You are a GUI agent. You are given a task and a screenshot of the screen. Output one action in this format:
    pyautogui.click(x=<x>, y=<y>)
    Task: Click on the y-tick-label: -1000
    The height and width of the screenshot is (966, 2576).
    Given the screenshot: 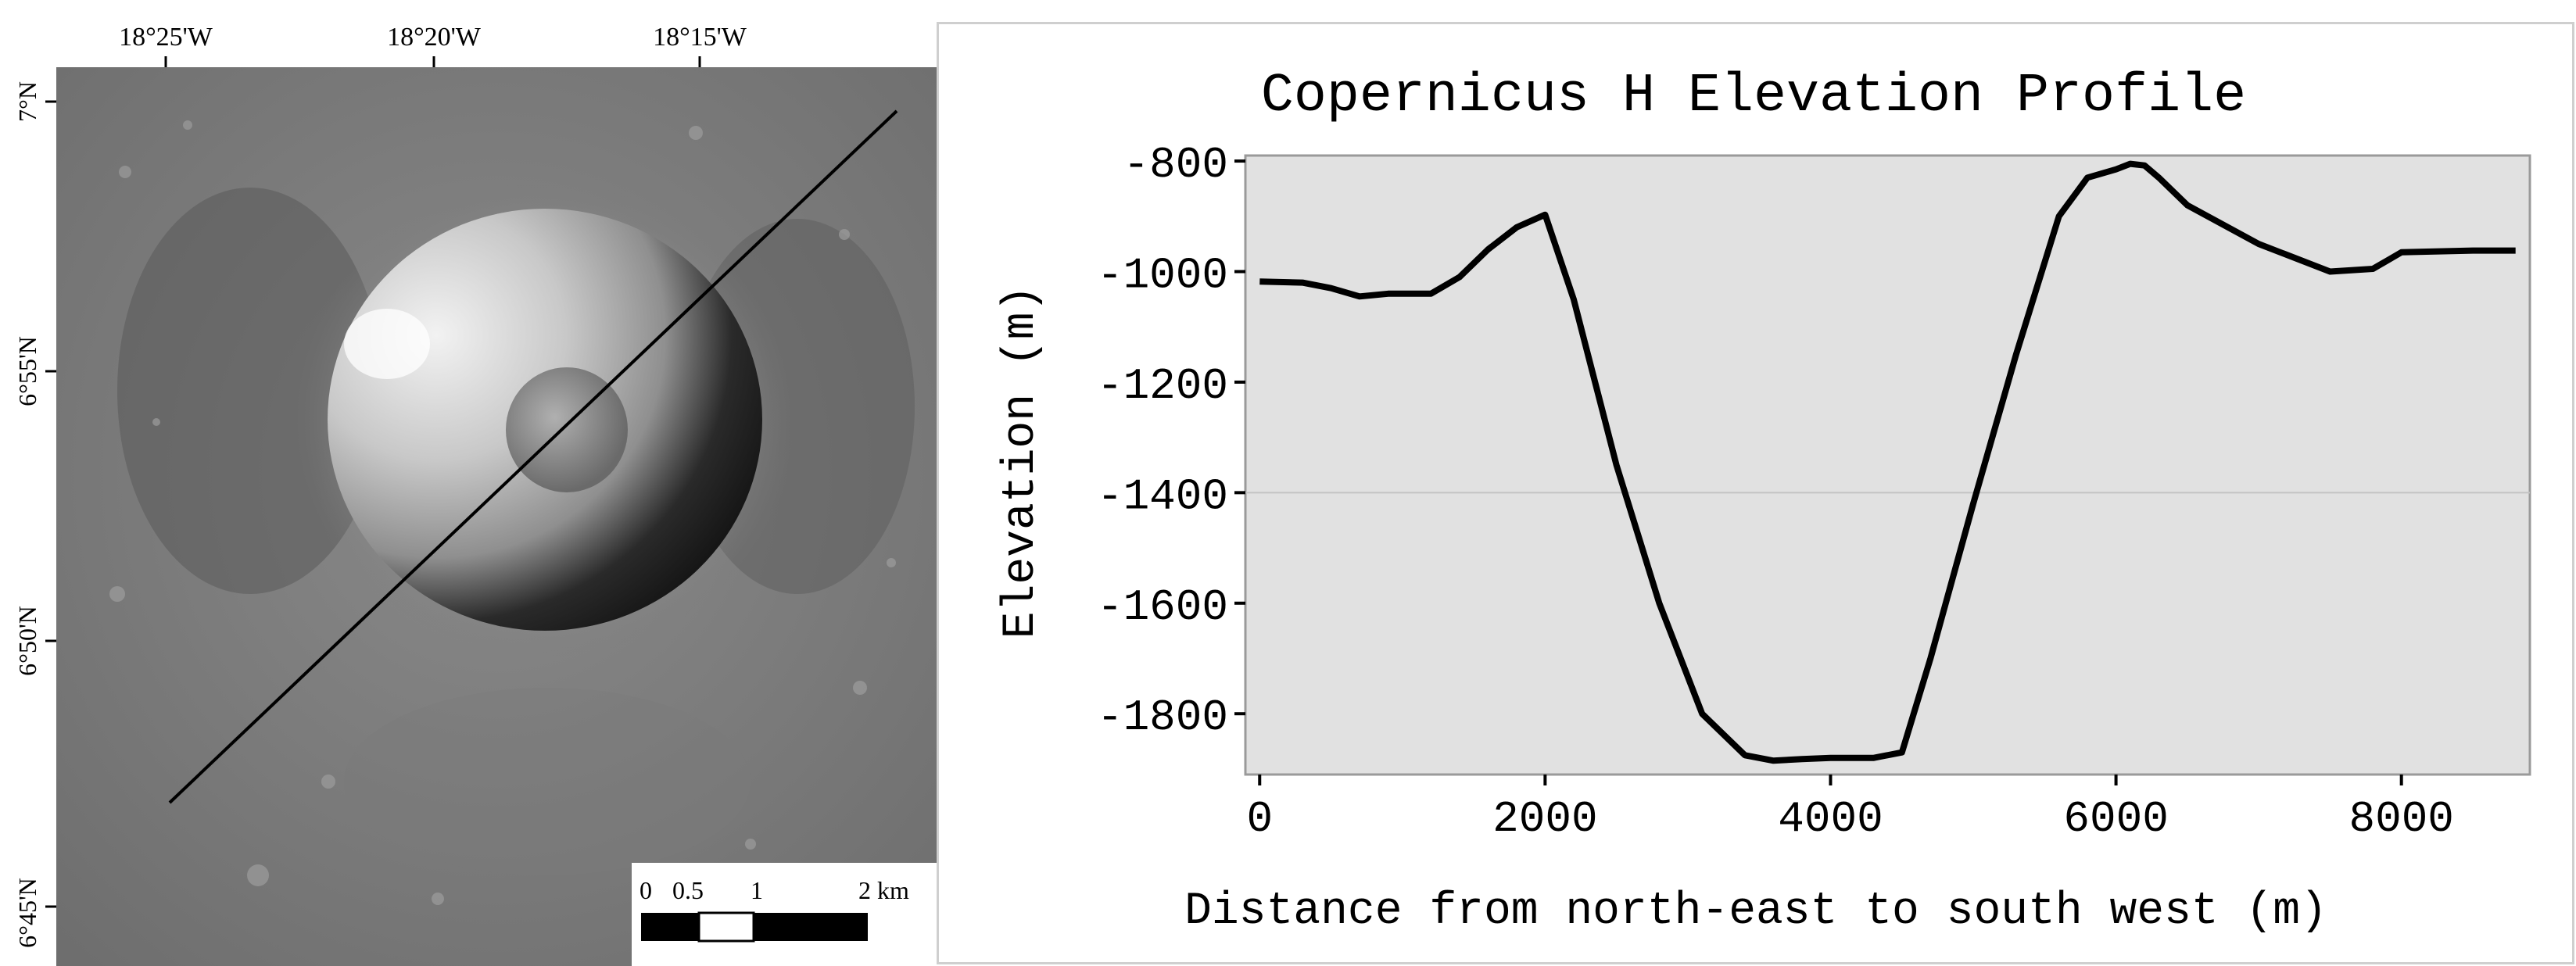 What is the action you would take?
    pyautogui.click(x=1162, y=276)
    